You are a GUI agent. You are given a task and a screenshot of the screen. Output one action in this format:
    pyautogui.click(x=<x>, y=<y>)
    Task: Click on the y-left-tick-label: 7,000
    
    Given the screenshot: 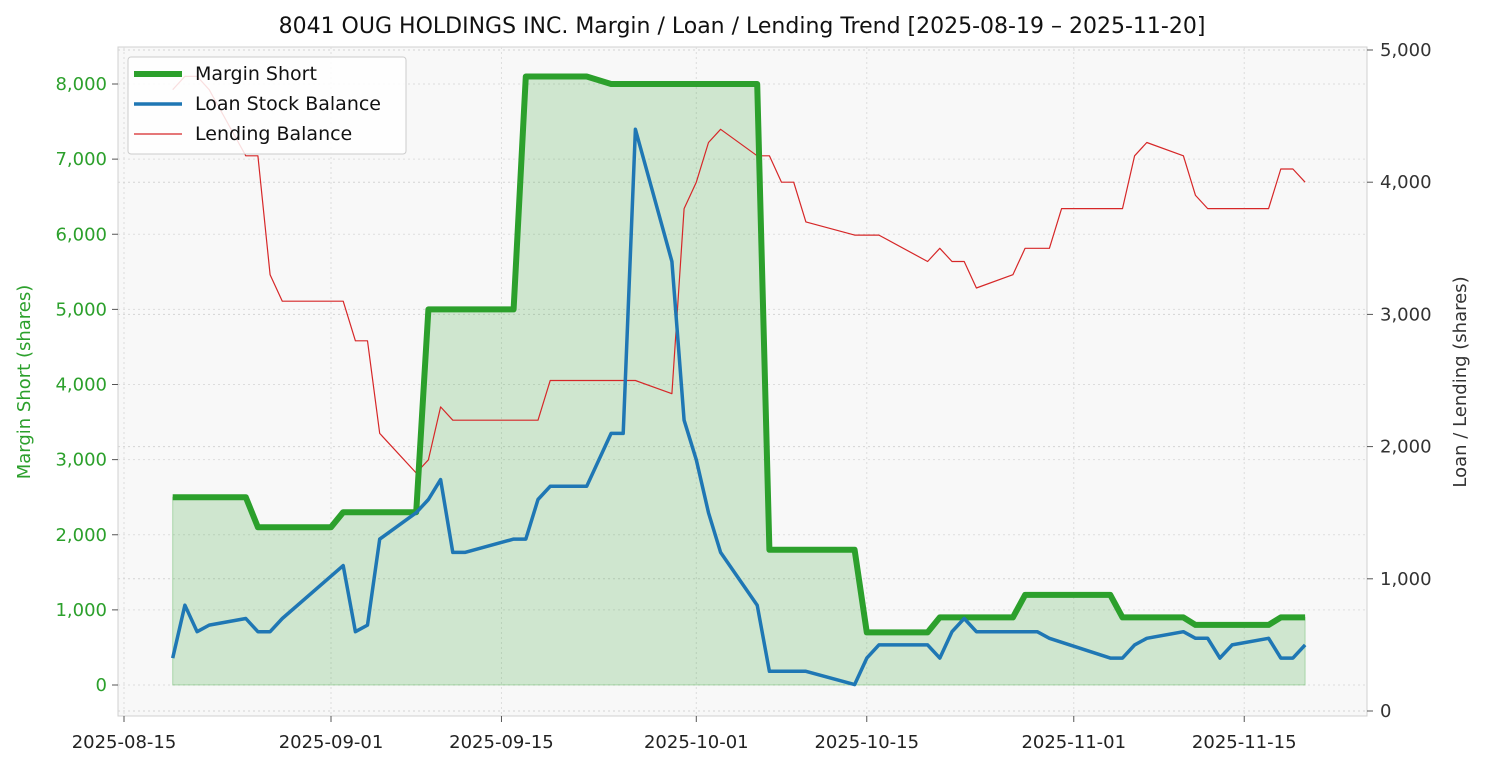 What is the action you would take?
    pyautogui.click(x=81, y=159)
    